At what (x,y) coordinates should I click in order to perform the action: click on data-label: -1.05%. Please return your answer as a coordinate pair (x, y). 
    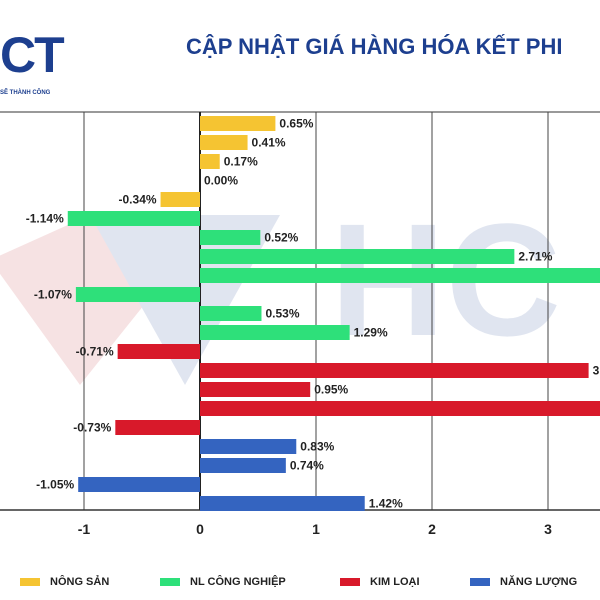
    Looking at the image, I should click on (55, 485).